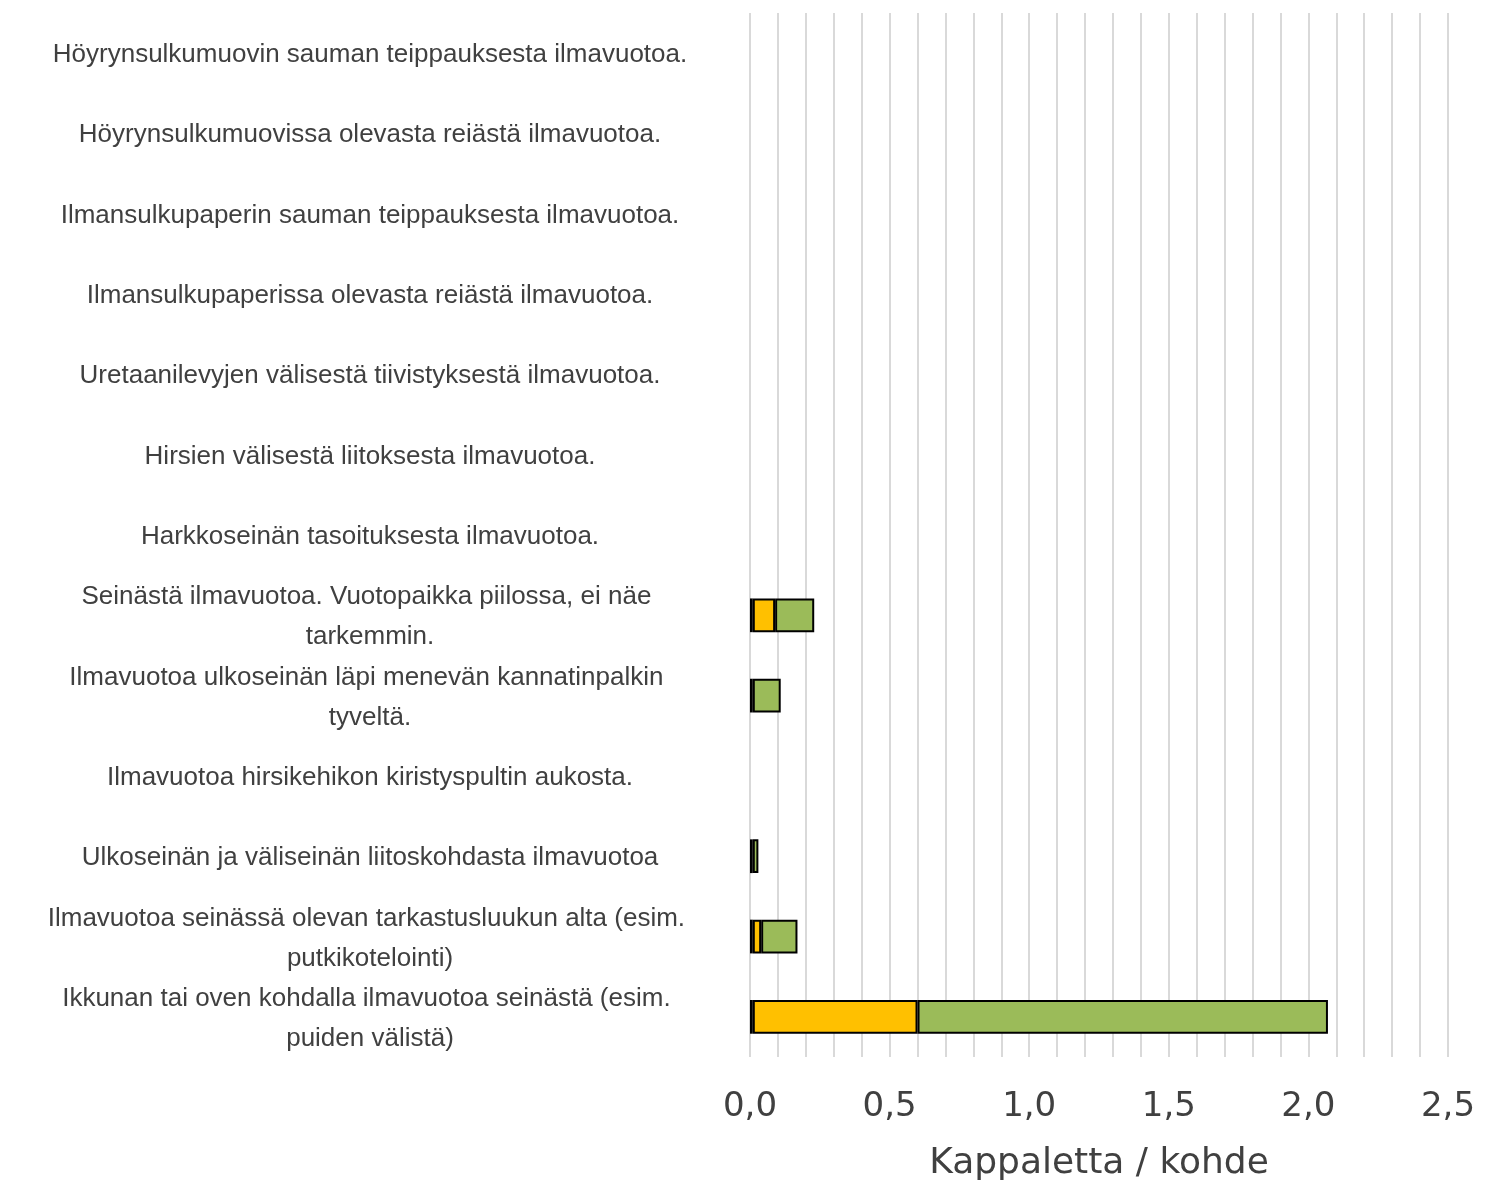 This screenshot has height=1203, width=1497. I want to click on y-tick-label: Ilmansulkupaperin sauman teippauksesta ilmavuotoa., so click(370, 213).